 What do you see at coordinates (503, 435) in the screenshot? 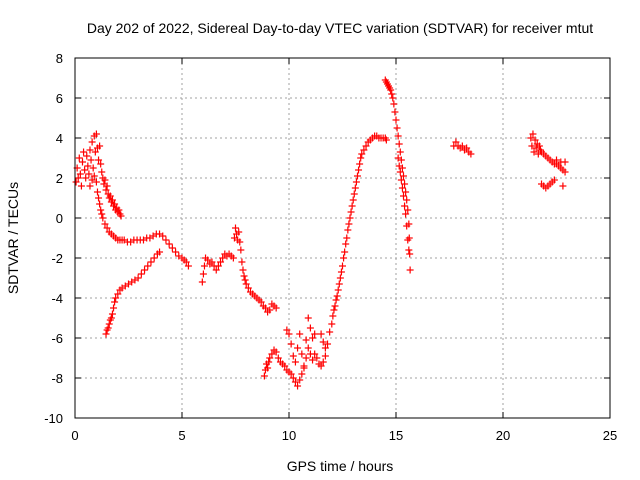
I see `x-tick-label: 20` at bounding box center [503, 435].